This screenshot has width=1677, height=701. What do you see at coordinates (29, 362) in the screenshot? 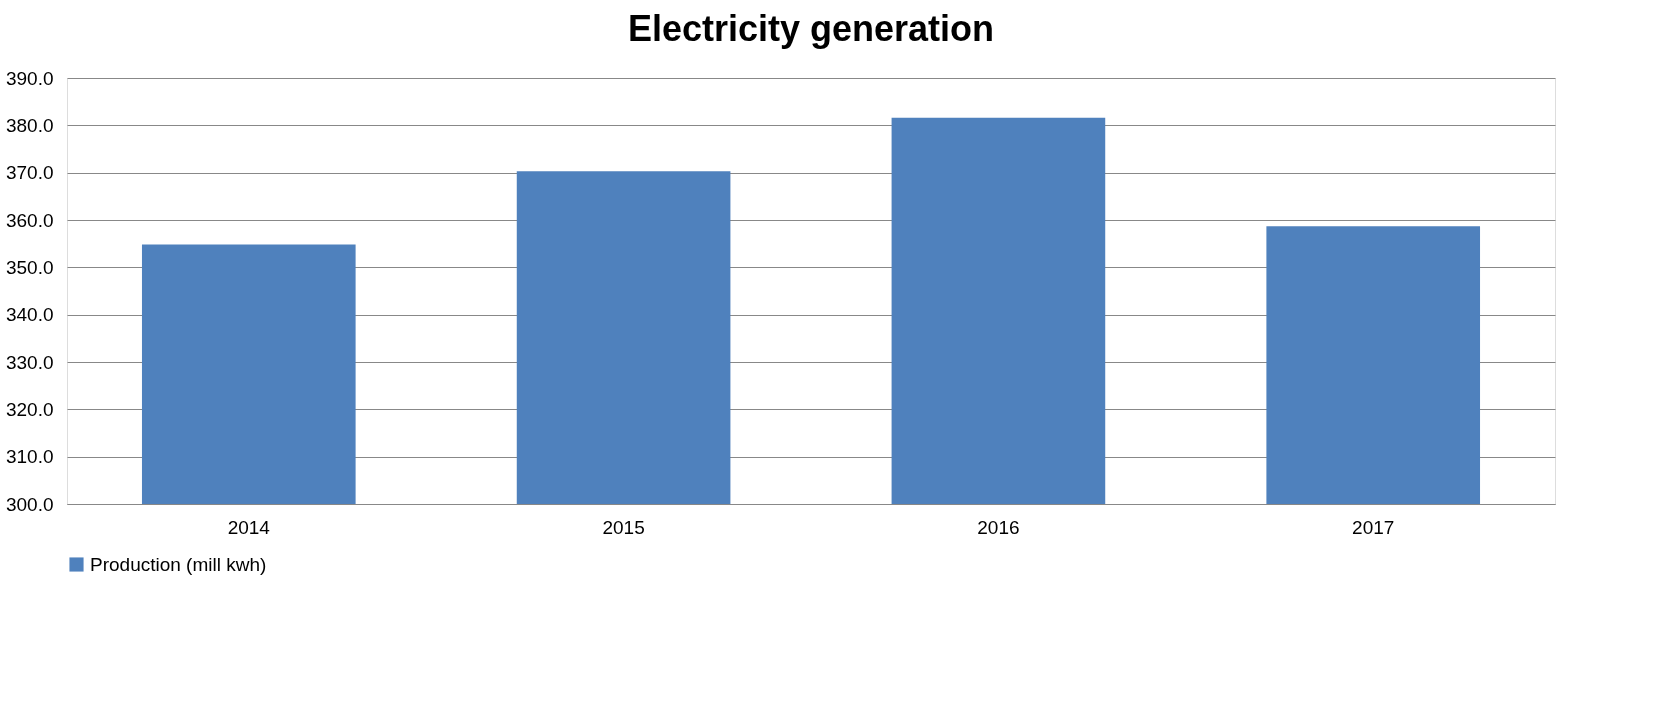
I see `y-tick-label: 330.0` at bounding box center [29, 362].